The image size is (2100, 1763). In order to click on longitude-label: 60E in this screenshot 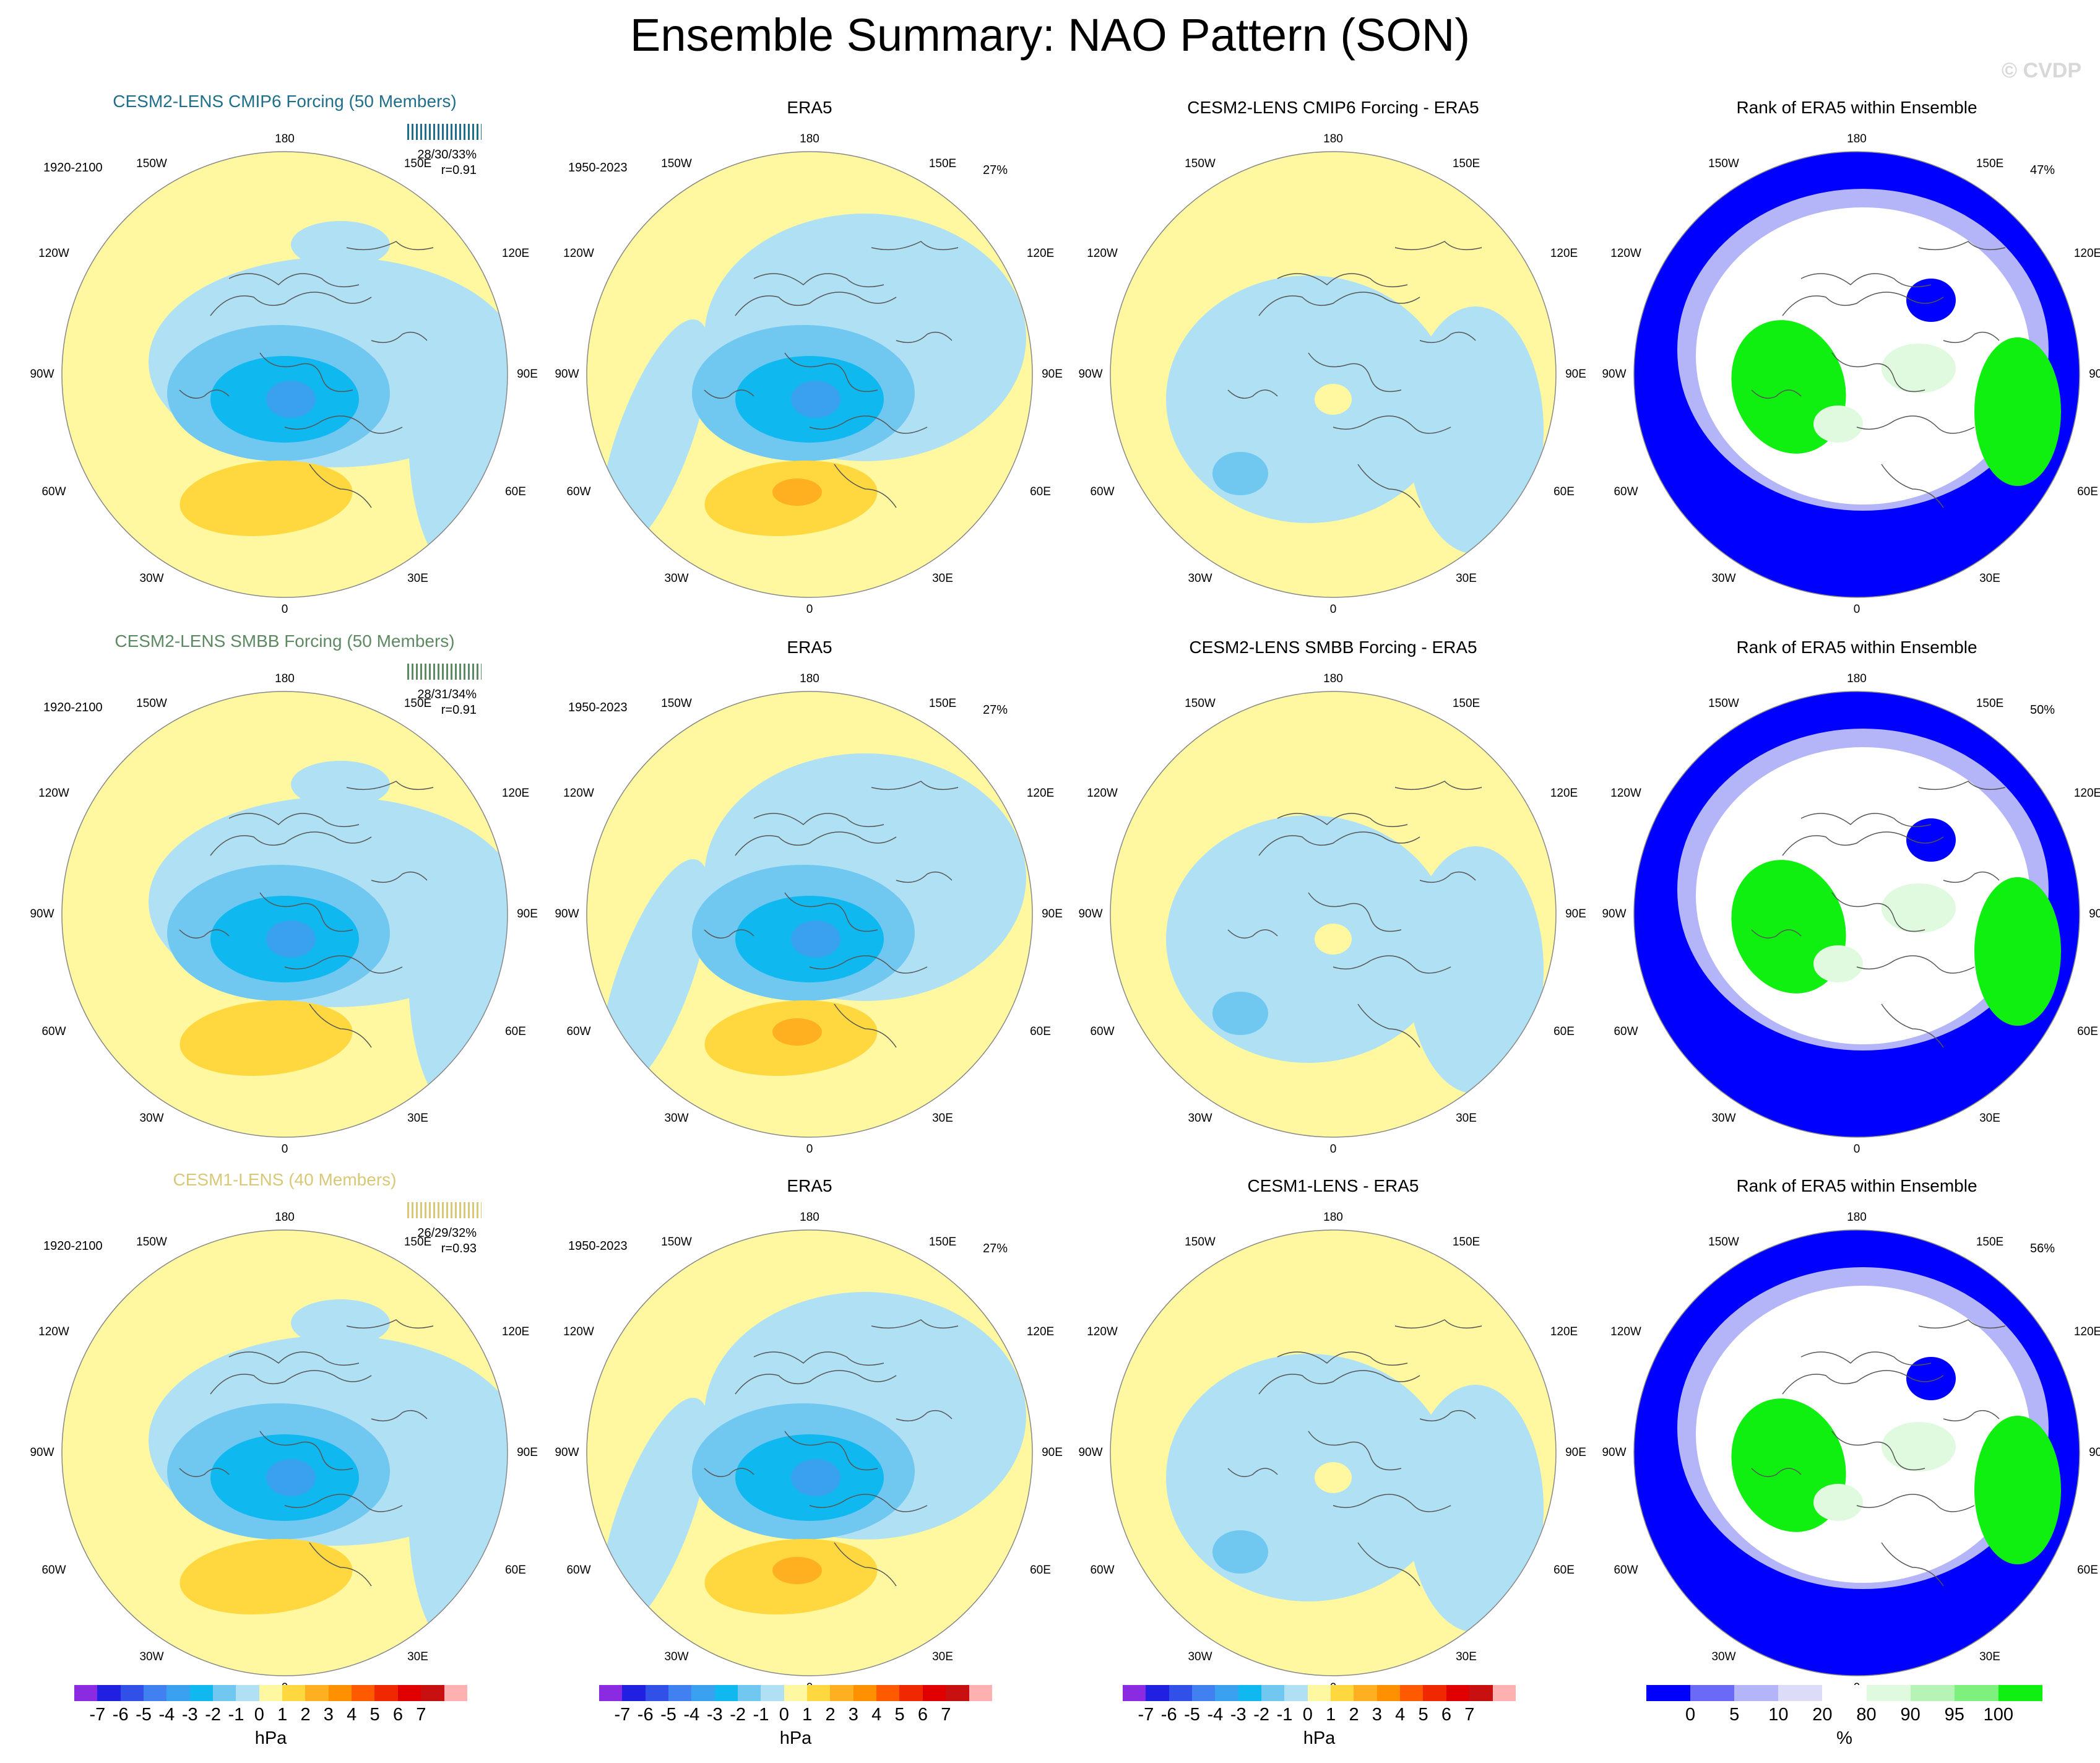, I will do `click(1564, 491)`.